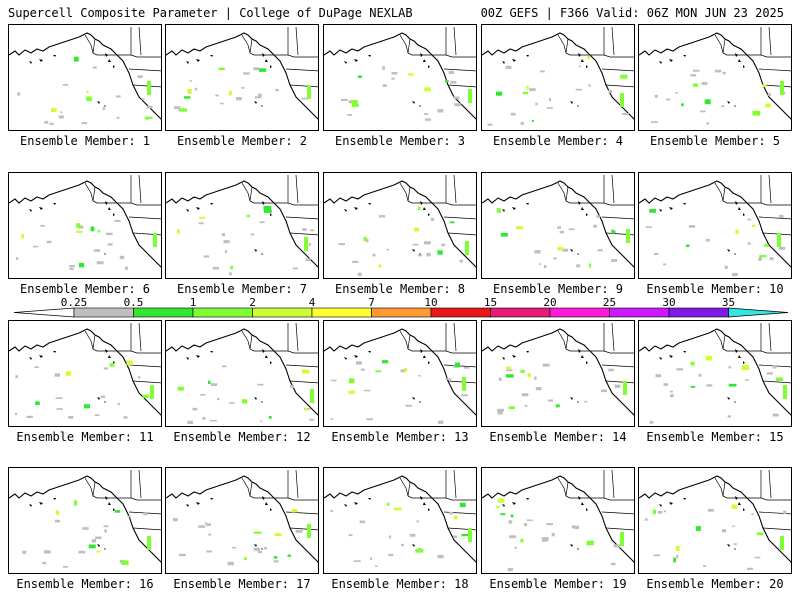  Describe the element at coordinates (401, 312) in the screenshot. I see `color-scale-bar` at that location.